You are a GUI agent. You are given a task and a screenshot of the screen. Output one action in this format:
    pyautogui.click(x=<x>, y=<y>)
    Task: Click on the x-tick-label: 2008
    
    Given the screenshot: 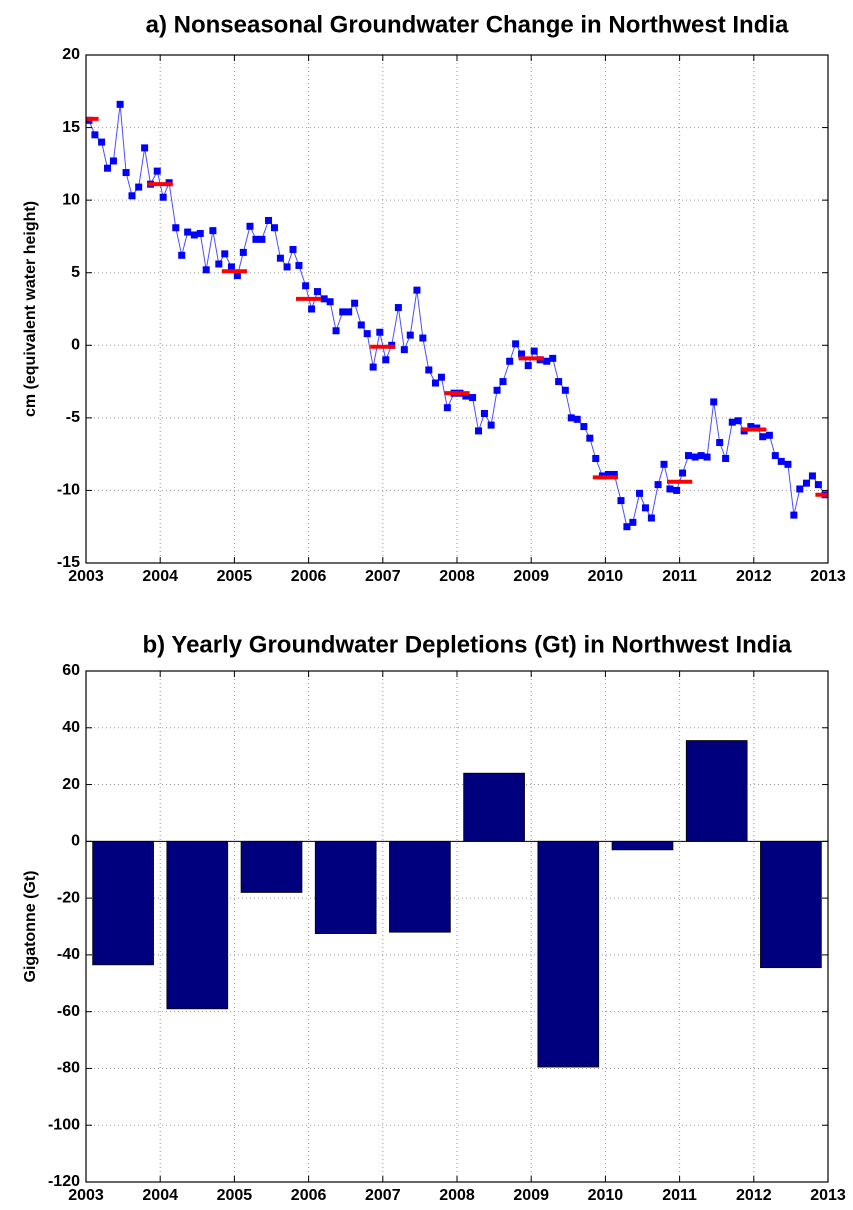 What is the action you would take?
    pyautogui.click(x=457, y=1195)
    